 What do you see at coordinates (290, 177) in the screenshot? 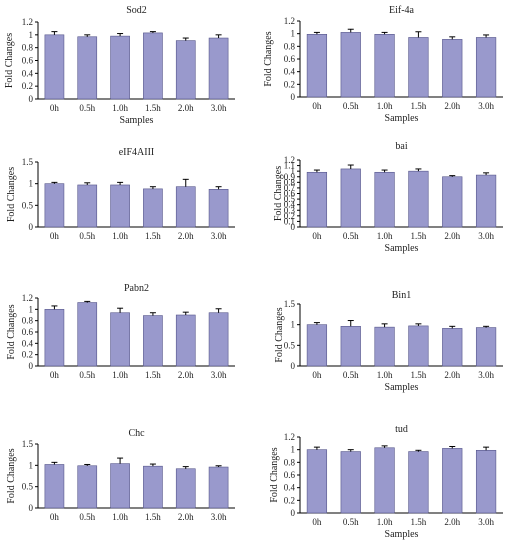
I see `y-tick-label: 0.9` at bounding box center [290, 177].